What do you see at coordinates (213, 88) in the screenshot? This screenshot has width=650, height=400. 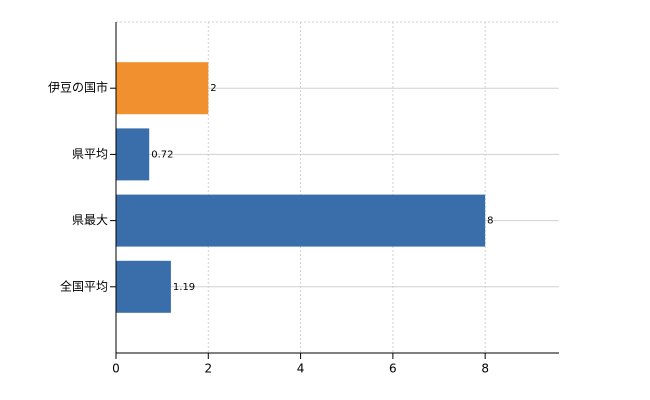 I see `value-label: 2` at bounding box center [213, 88].